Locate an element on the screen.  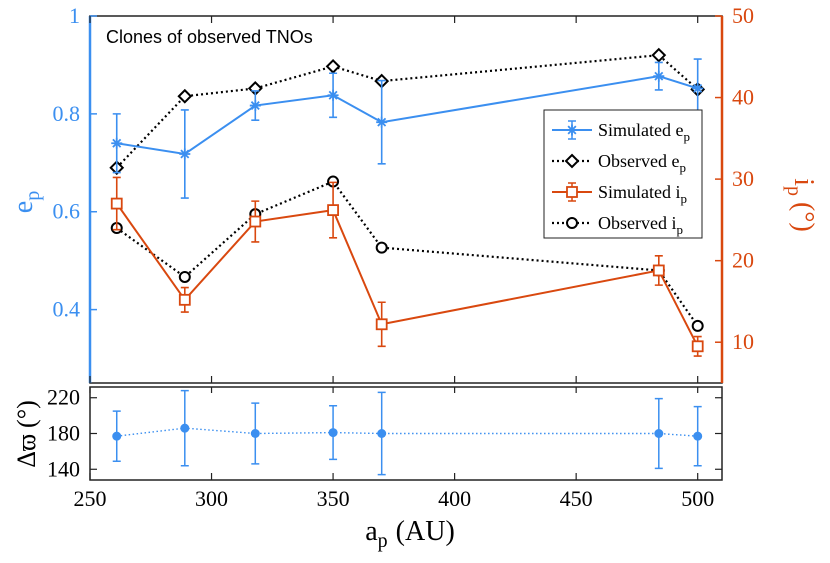
right-axis-label: ip (°) is located at coordinates (801, 205).